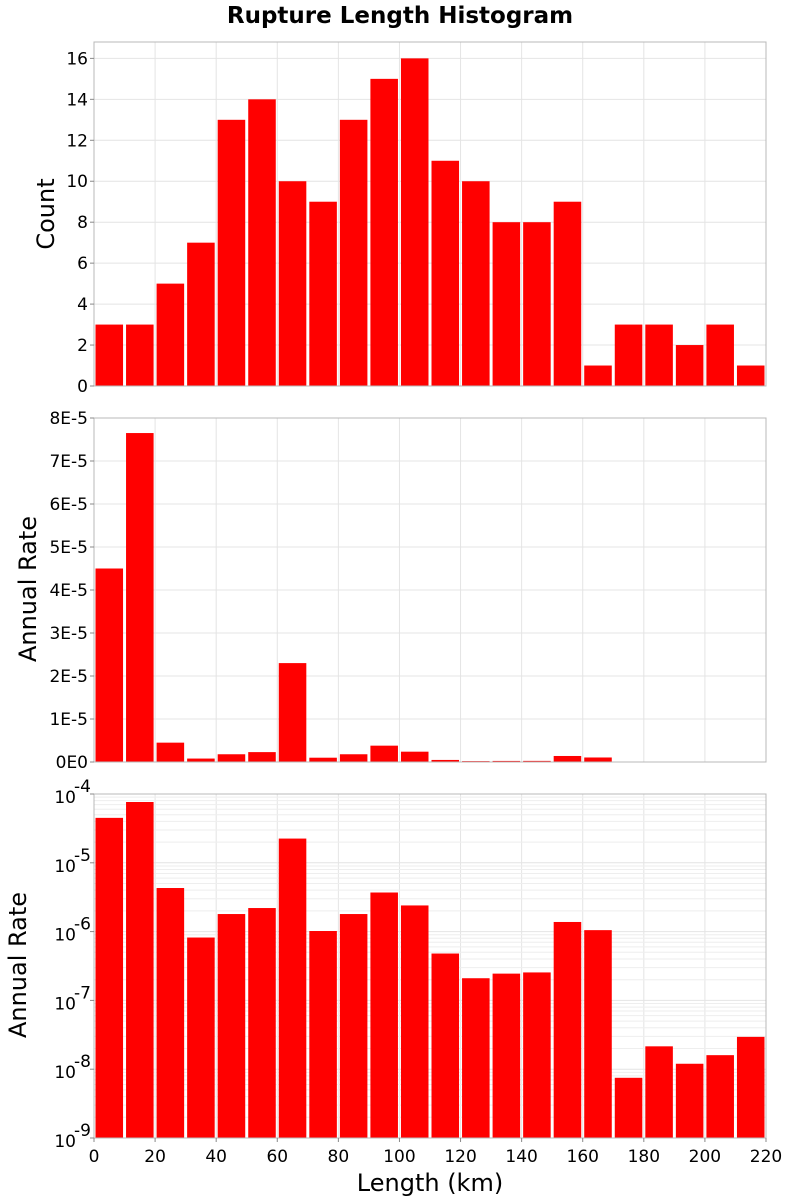 The width and height of the screenshot is (800, 1200). I want to click on count-ytick-label: 12, so click(77, 141).